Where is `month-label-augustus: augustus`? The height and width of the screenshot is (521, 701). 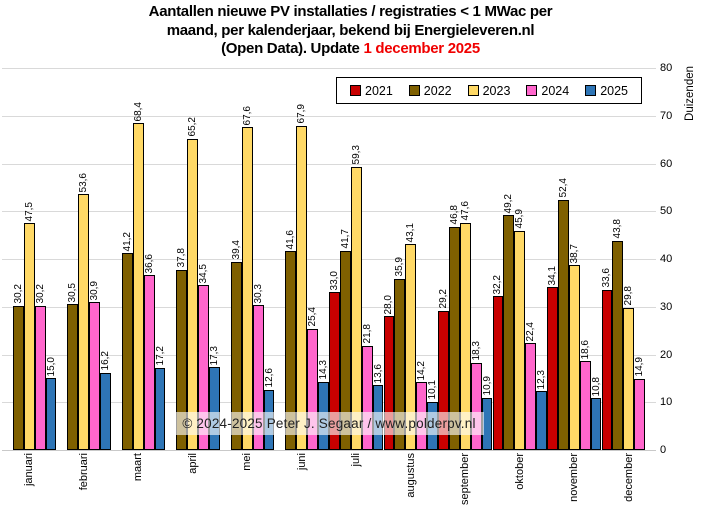 month-label-augustus: augustus is located at coordinates (410, 475).